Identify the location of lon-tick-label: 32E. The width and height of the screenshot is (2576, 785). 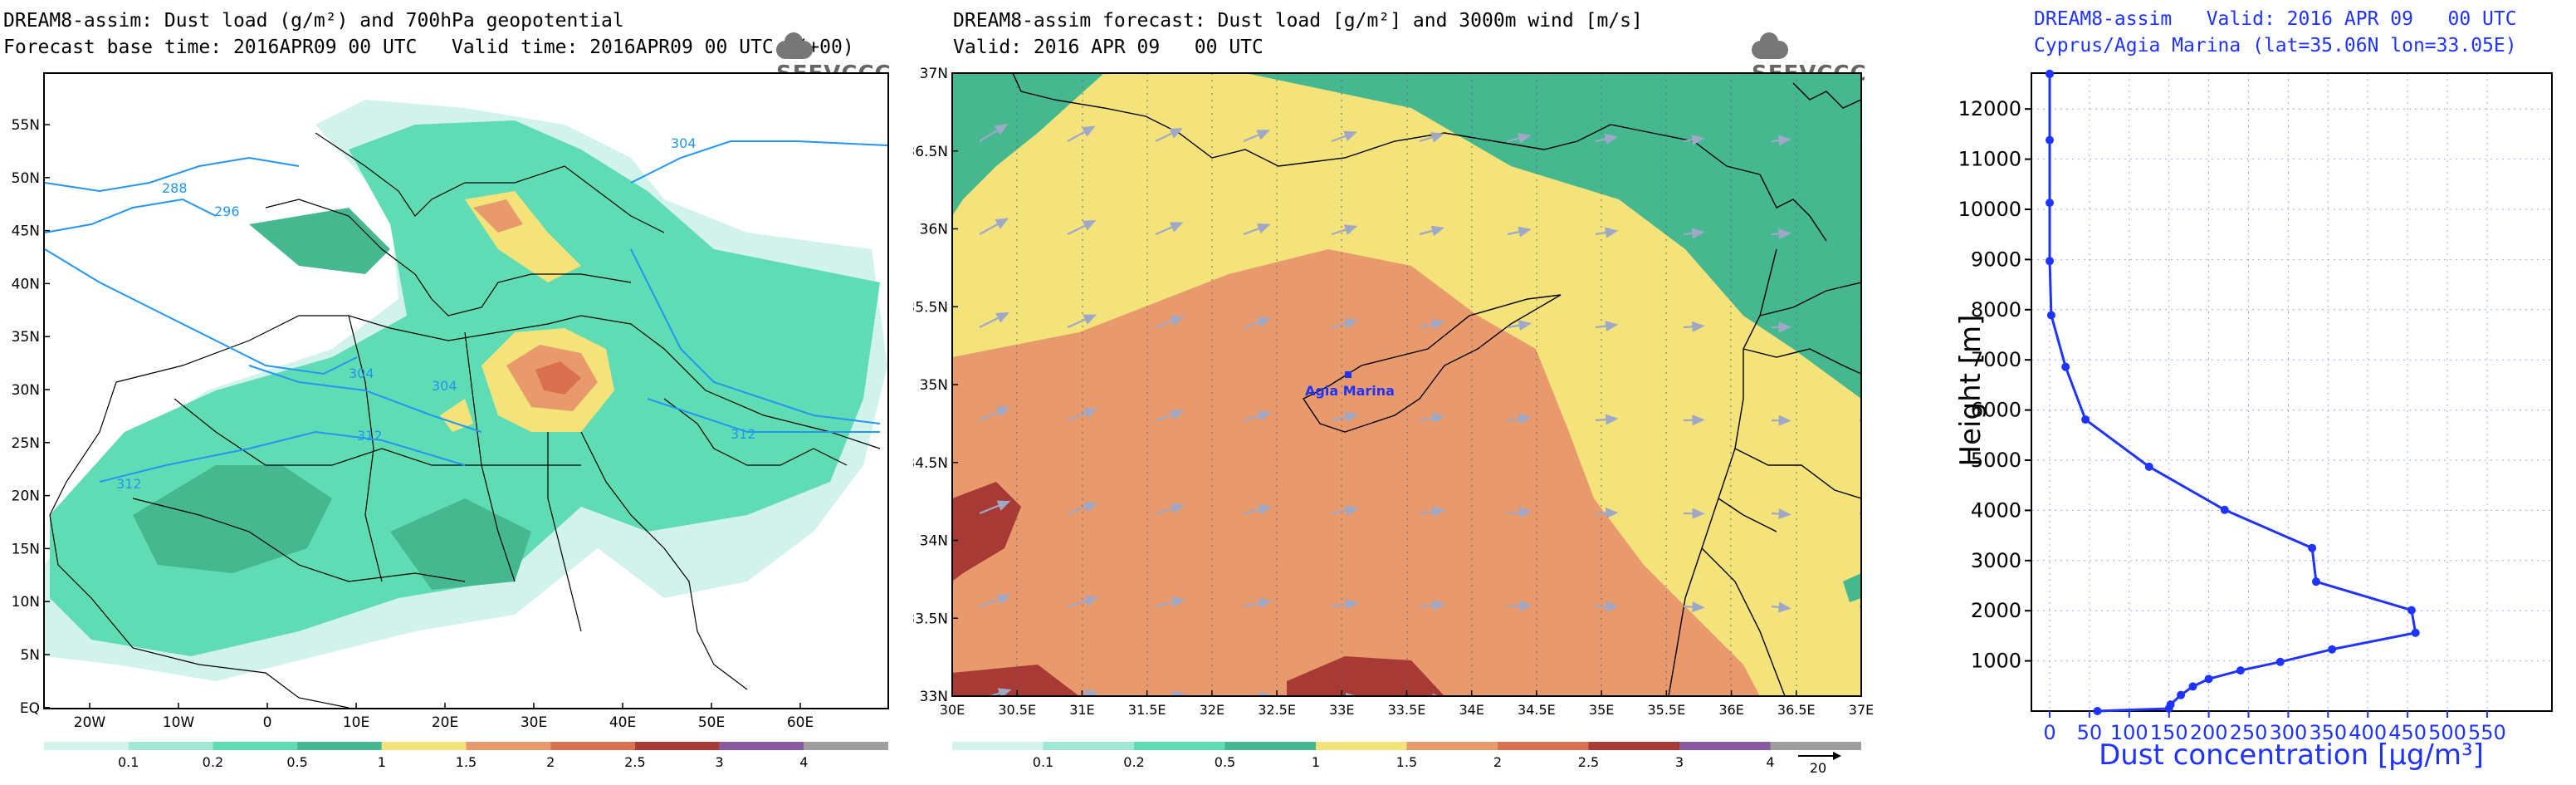
(1212, 710).